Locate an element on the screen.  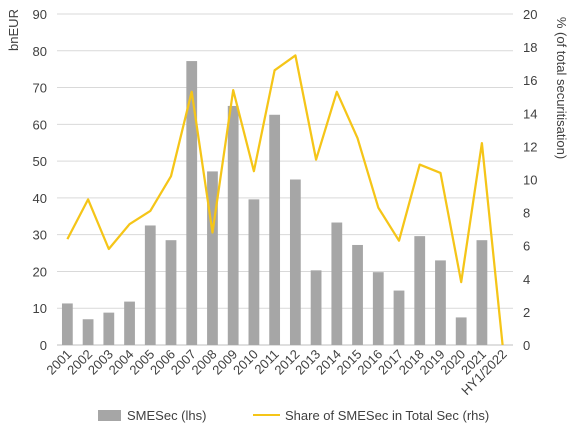
bar-2007 is located at coordinates (192, 203).